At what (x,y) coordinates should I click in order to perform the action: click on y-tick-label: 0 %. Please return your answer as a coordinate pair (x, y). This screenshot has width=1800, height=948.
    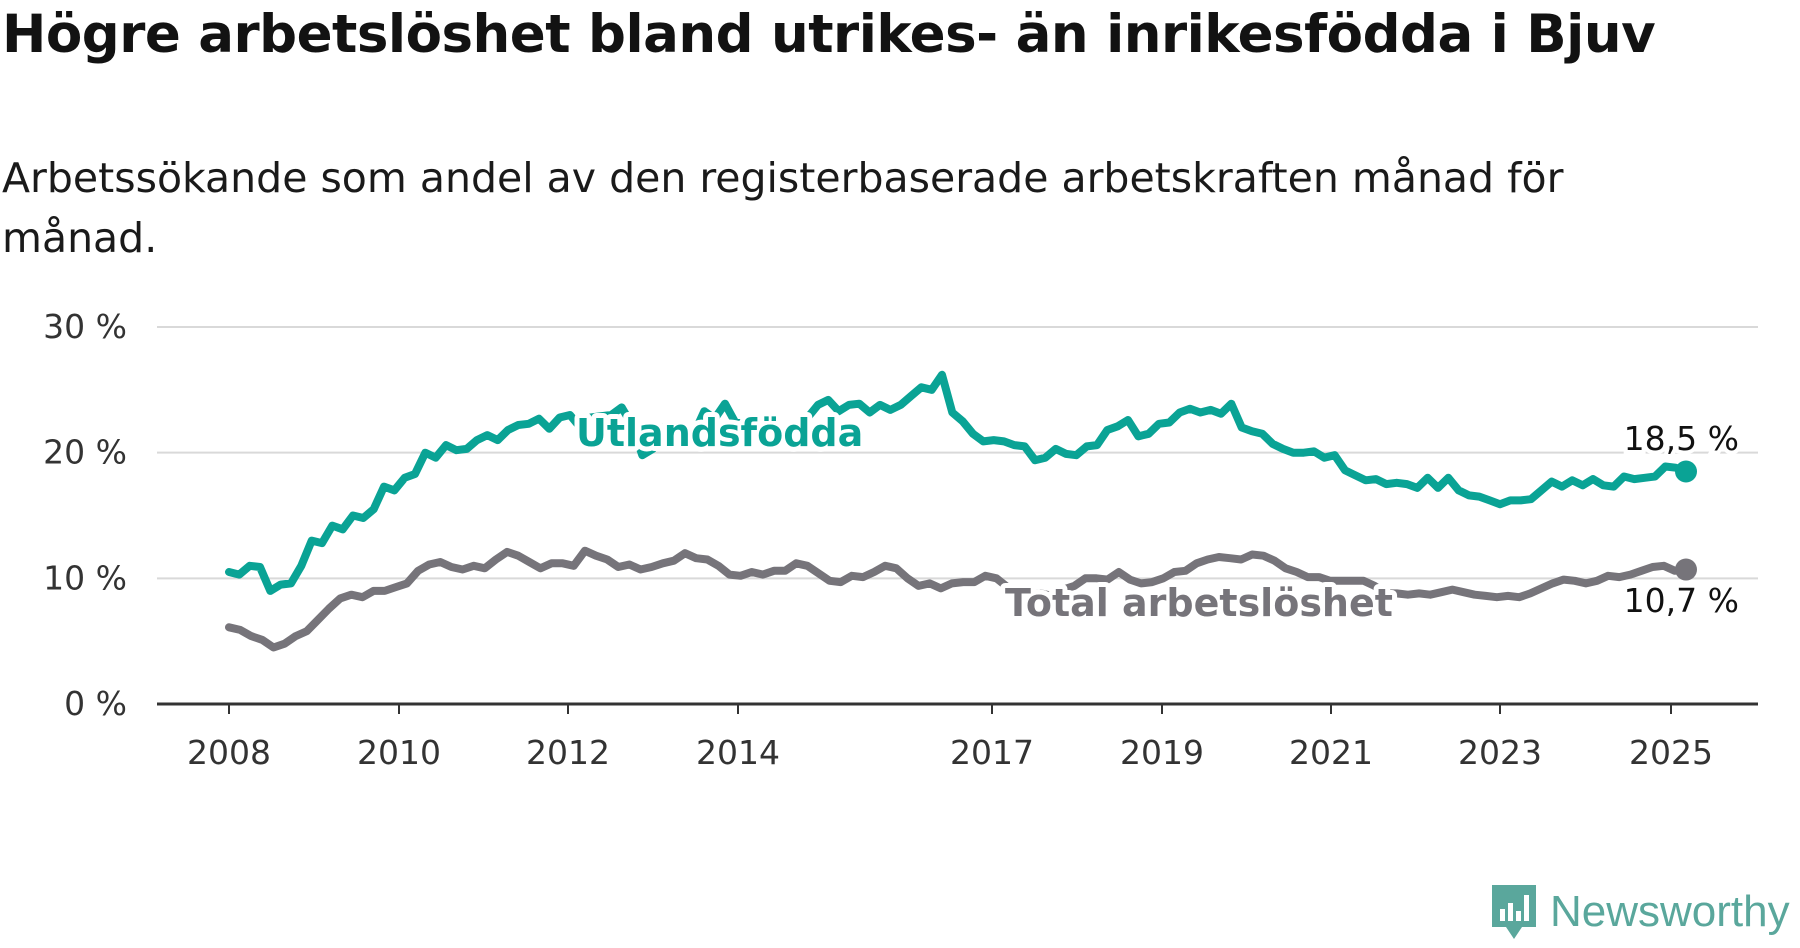
    Looking at the image, I should click on (95, 703).